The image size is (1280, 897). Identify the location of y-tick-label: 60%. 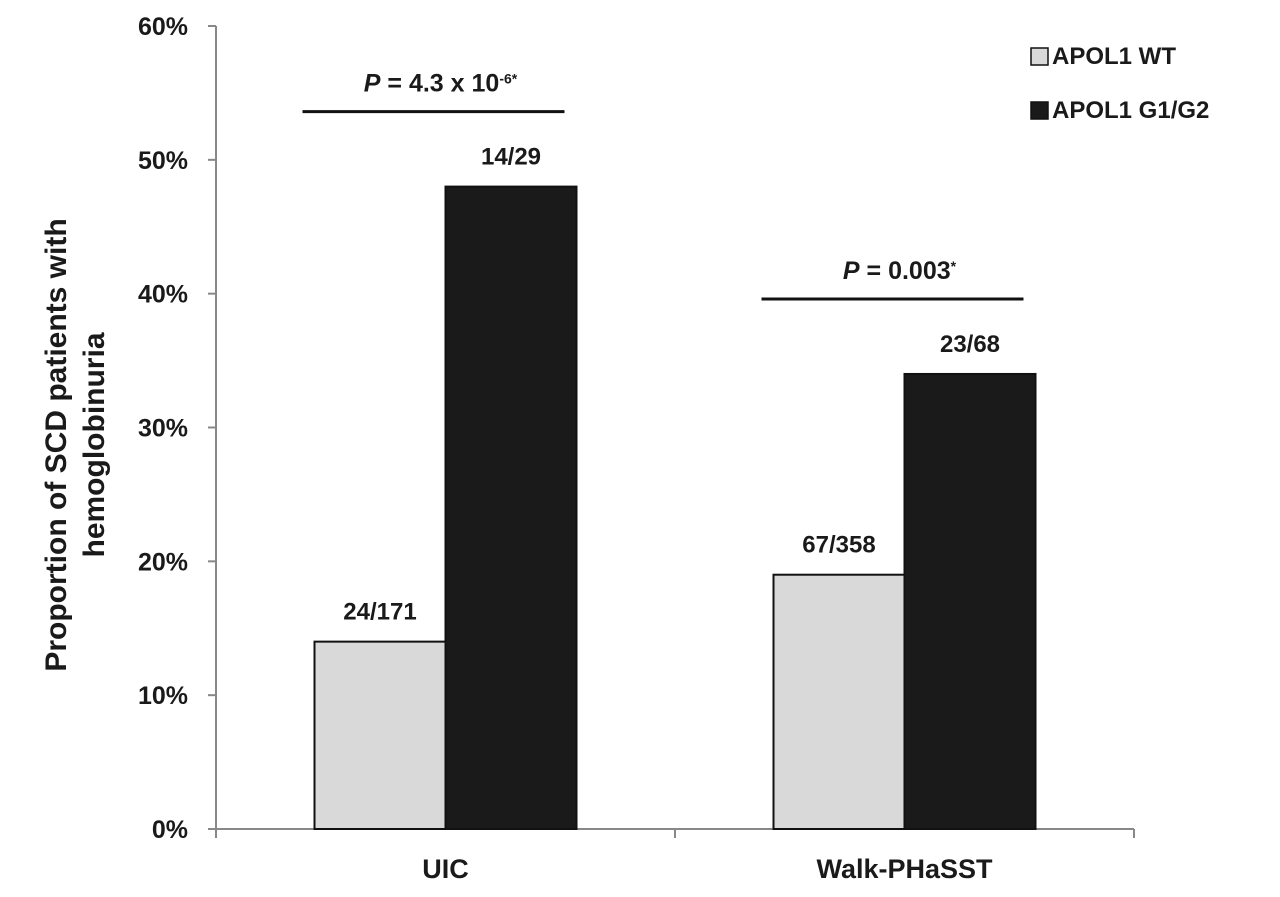
(163, 27).